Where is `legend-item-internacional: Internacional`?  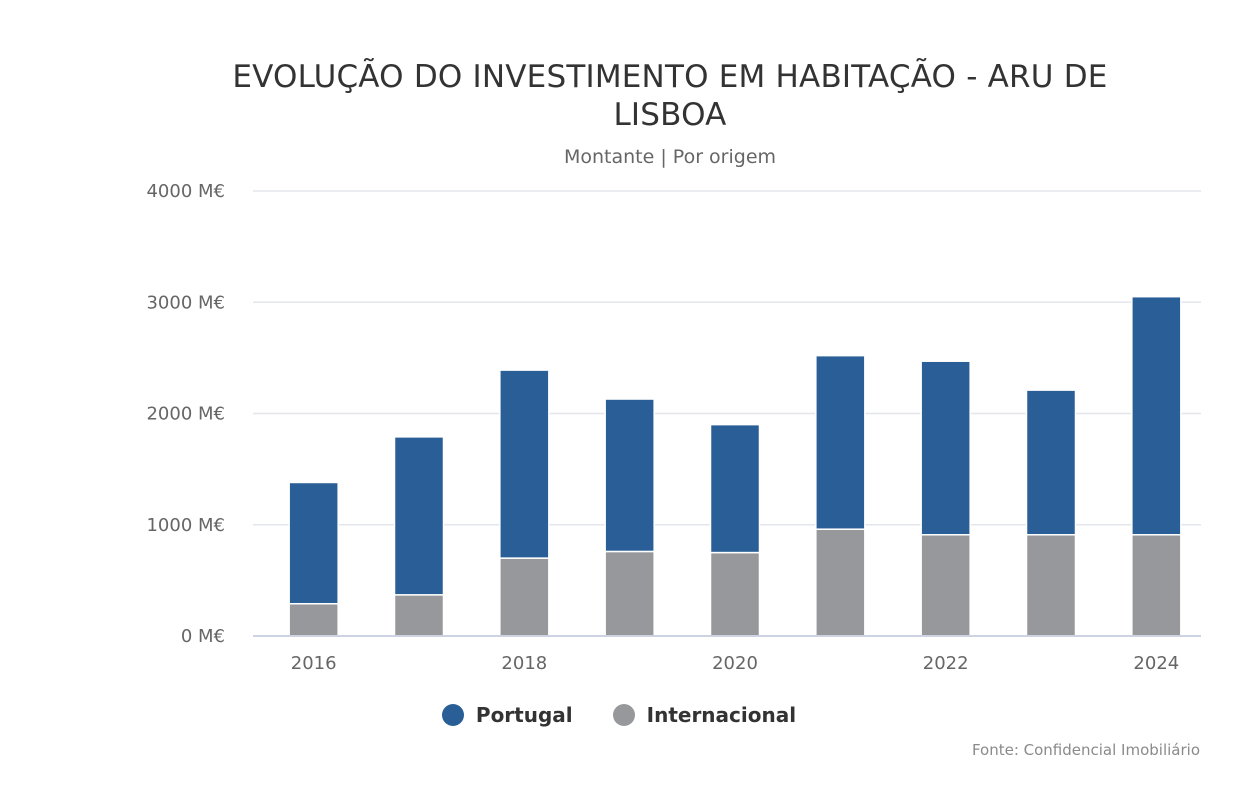
legend-item-internacional: Internacional is located at coordinates (704, 715).